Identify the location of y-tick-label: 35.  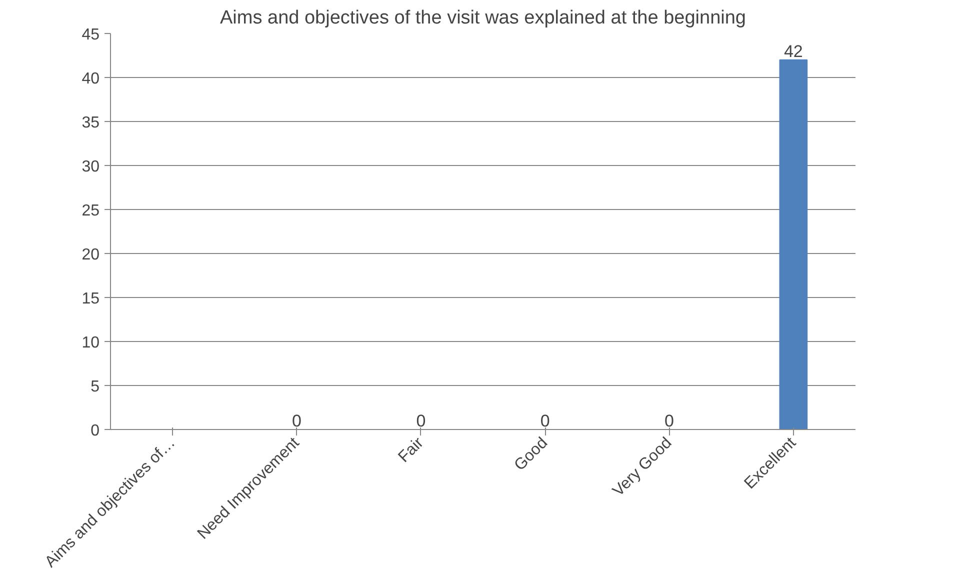
(91, 123).